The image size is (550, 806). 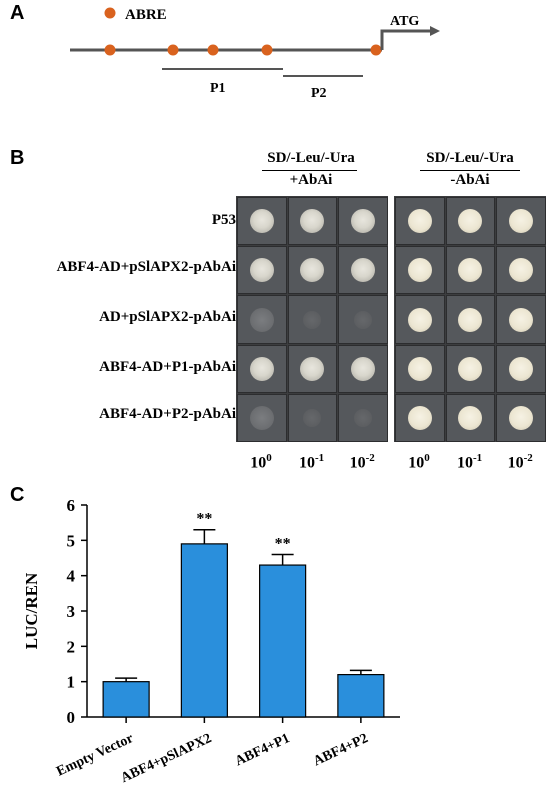 What do you see at coordinates (71, 576) in the screenshot?
I see `y-tick-label: 4` at bounding box center [71, 576].